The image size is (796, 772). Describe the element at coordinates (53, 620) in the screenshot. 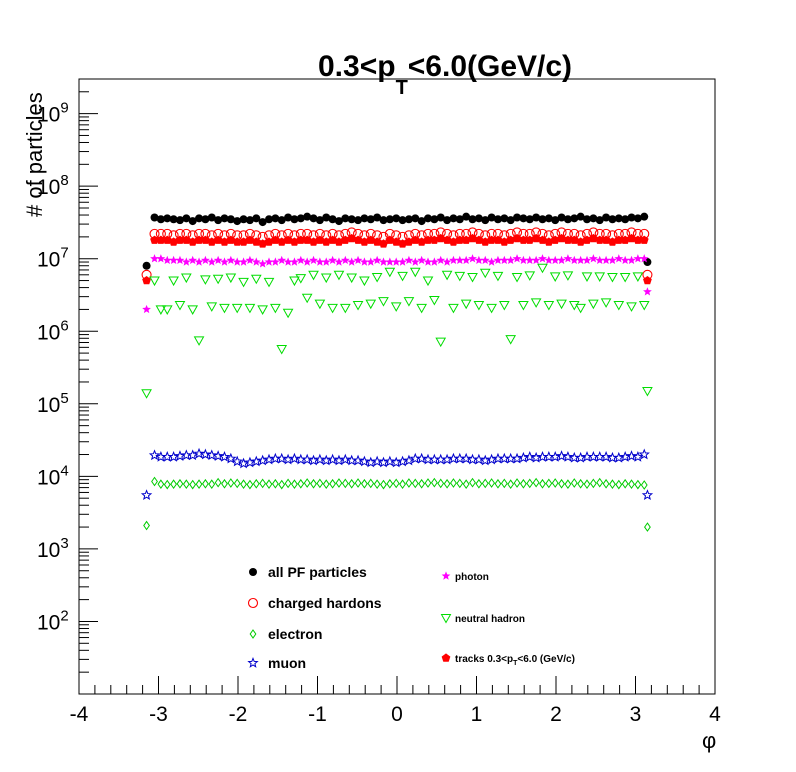

I see `y-tick-label: 10²` at that location.